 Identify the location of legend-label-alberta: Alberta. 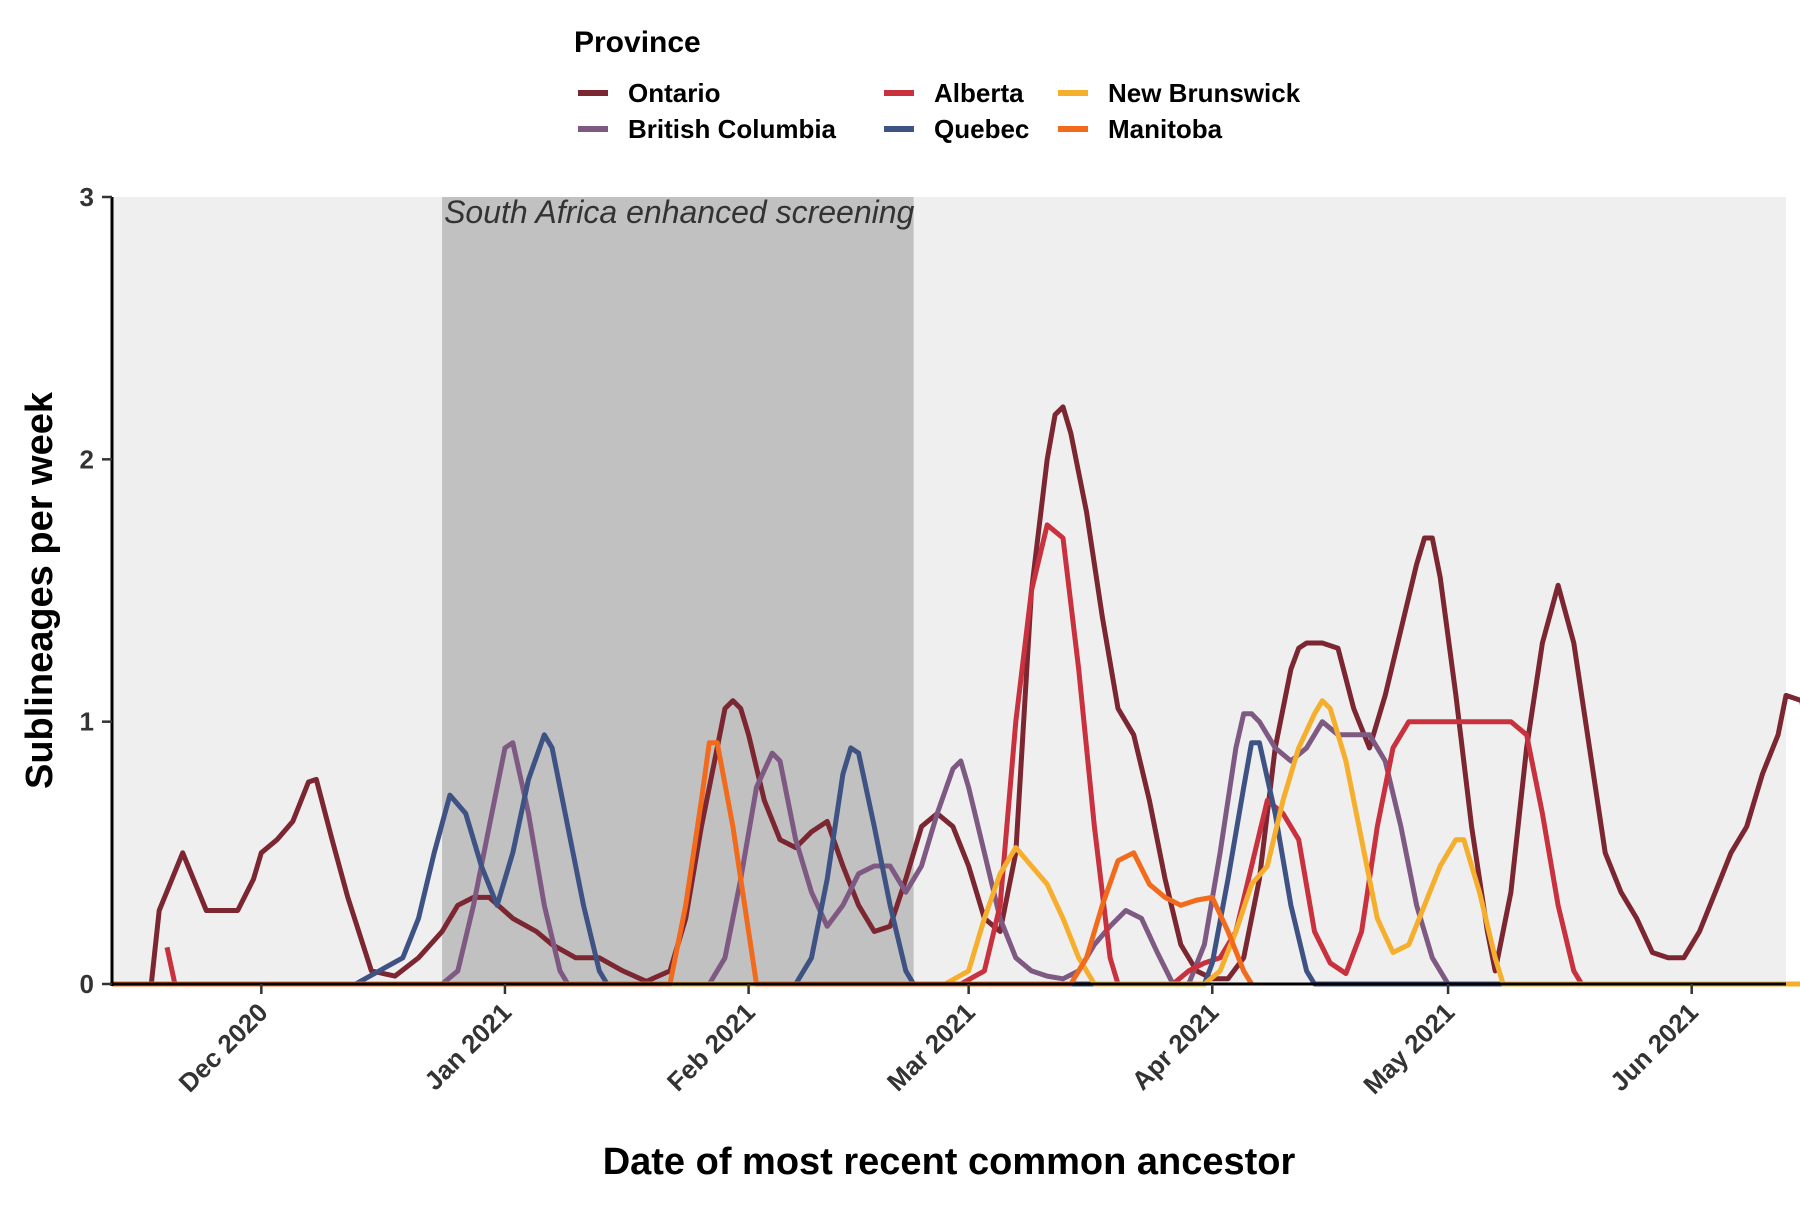
(979, 93).